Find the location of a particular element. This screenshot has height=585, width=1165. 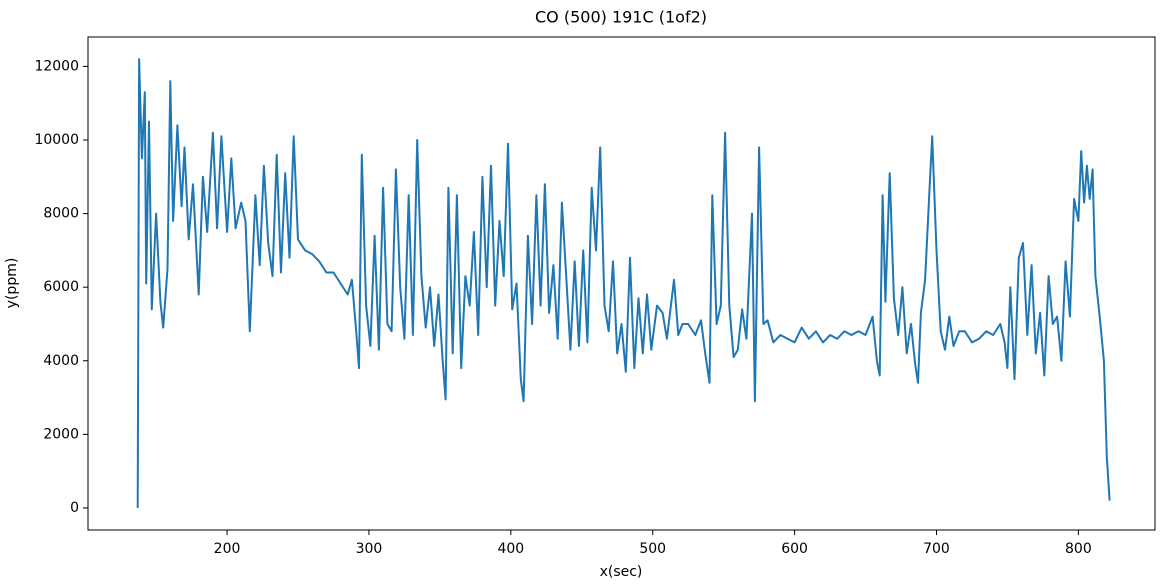

y-tick-label: 6000 is located at coordinates (61, 287).